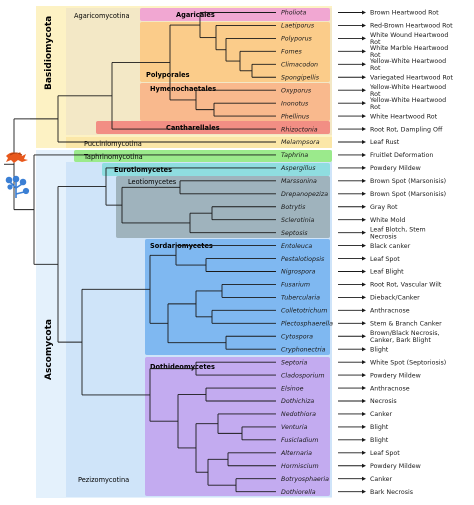  Describe the element at coordinates (299, 65) in the screenshot. I see `genus-label: Climacodon` at that location.